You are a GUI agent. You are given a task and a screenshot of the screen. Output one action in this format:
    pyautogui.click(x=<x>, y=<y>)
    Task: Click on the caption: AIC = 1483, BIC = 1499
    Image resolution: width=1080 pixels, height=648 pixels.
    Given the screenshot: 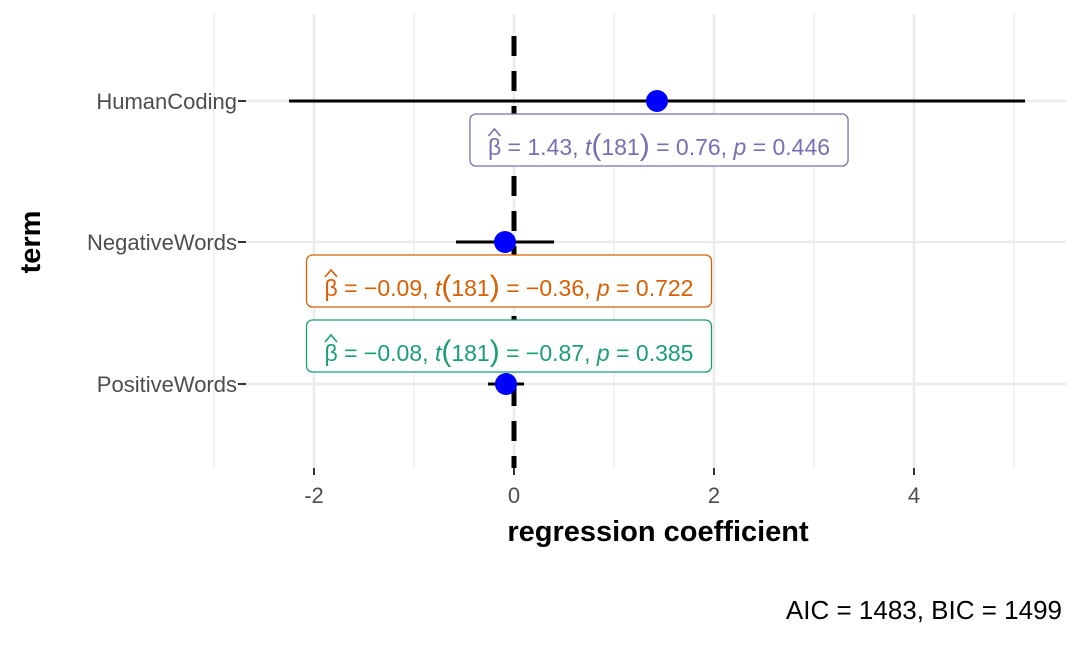 What is the action you would take?
    pyautogui.click(x=924, y=610)
    